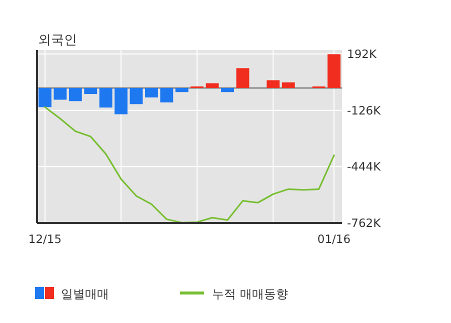 The image size is (451, 323). What do you see at coordinates (364, 110) in the screenshot?
I see `y-tick-label: -126K` at bounding box center [364, 110].